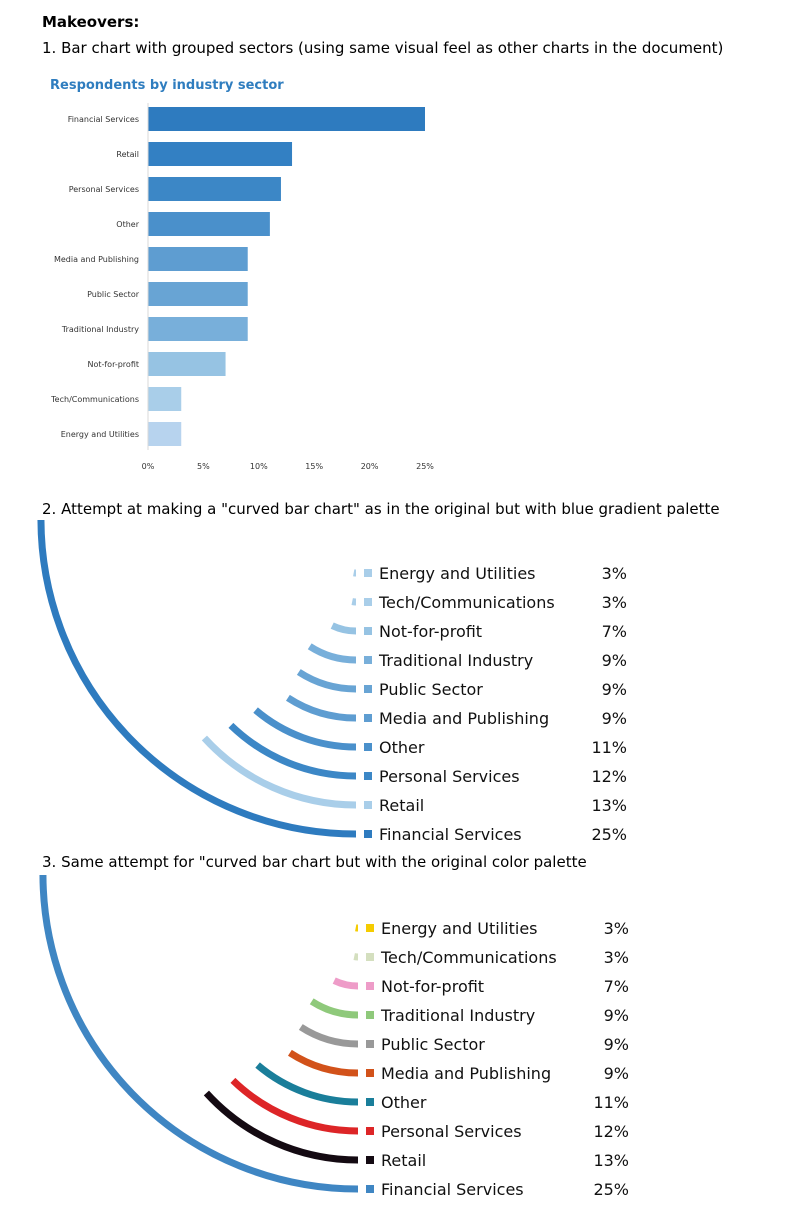  What do you see at coordinates (459, 928) in the screenshot?
I see `curved-category-label: Energy and Utilities` at bounding box center [459, 928].